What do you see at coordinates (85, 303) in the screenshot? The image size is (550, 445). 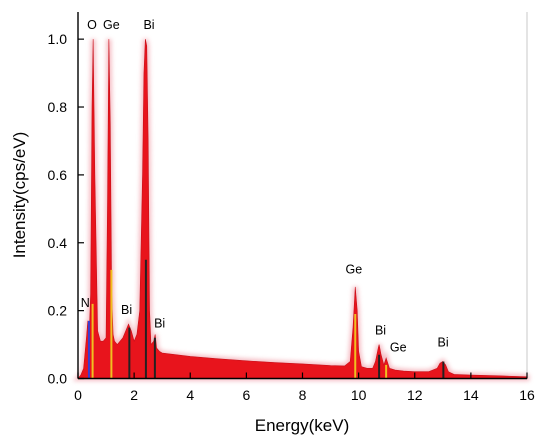 I see `peak-label-n: N` at bounding box center [85, 303].